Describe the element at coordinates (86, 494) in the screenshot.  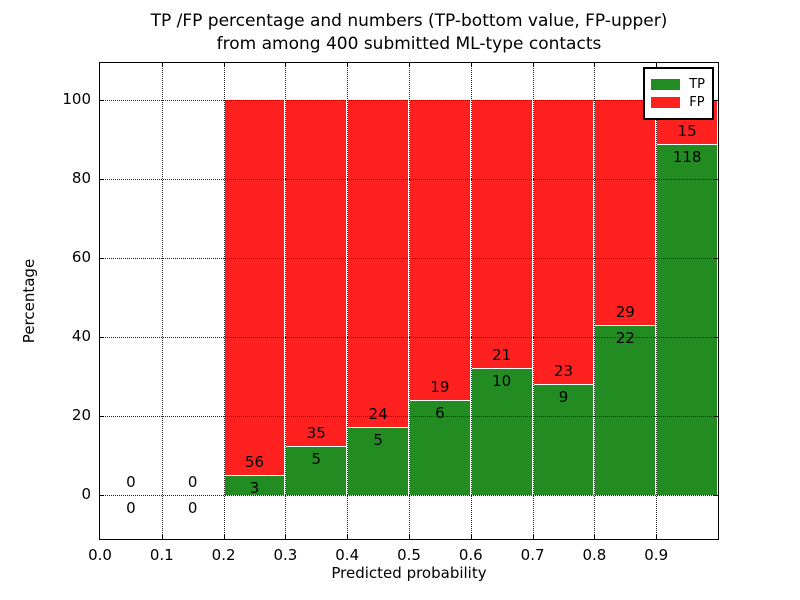
I see `y-tick-label: 0` at that location.